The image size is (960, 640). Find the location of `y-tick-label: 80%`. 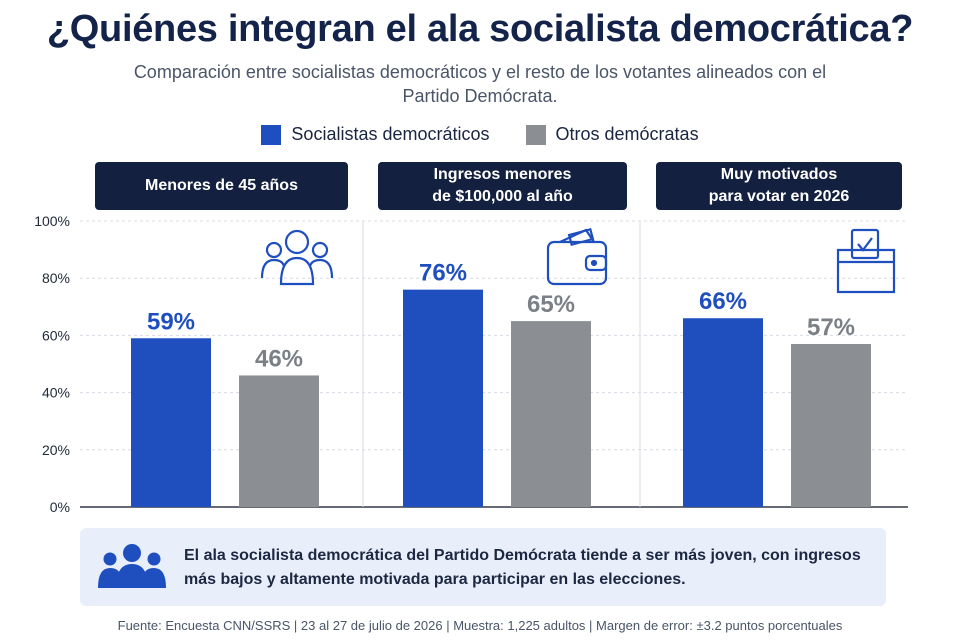

y-tick-label: 80% is located at coordinates (56, 278).